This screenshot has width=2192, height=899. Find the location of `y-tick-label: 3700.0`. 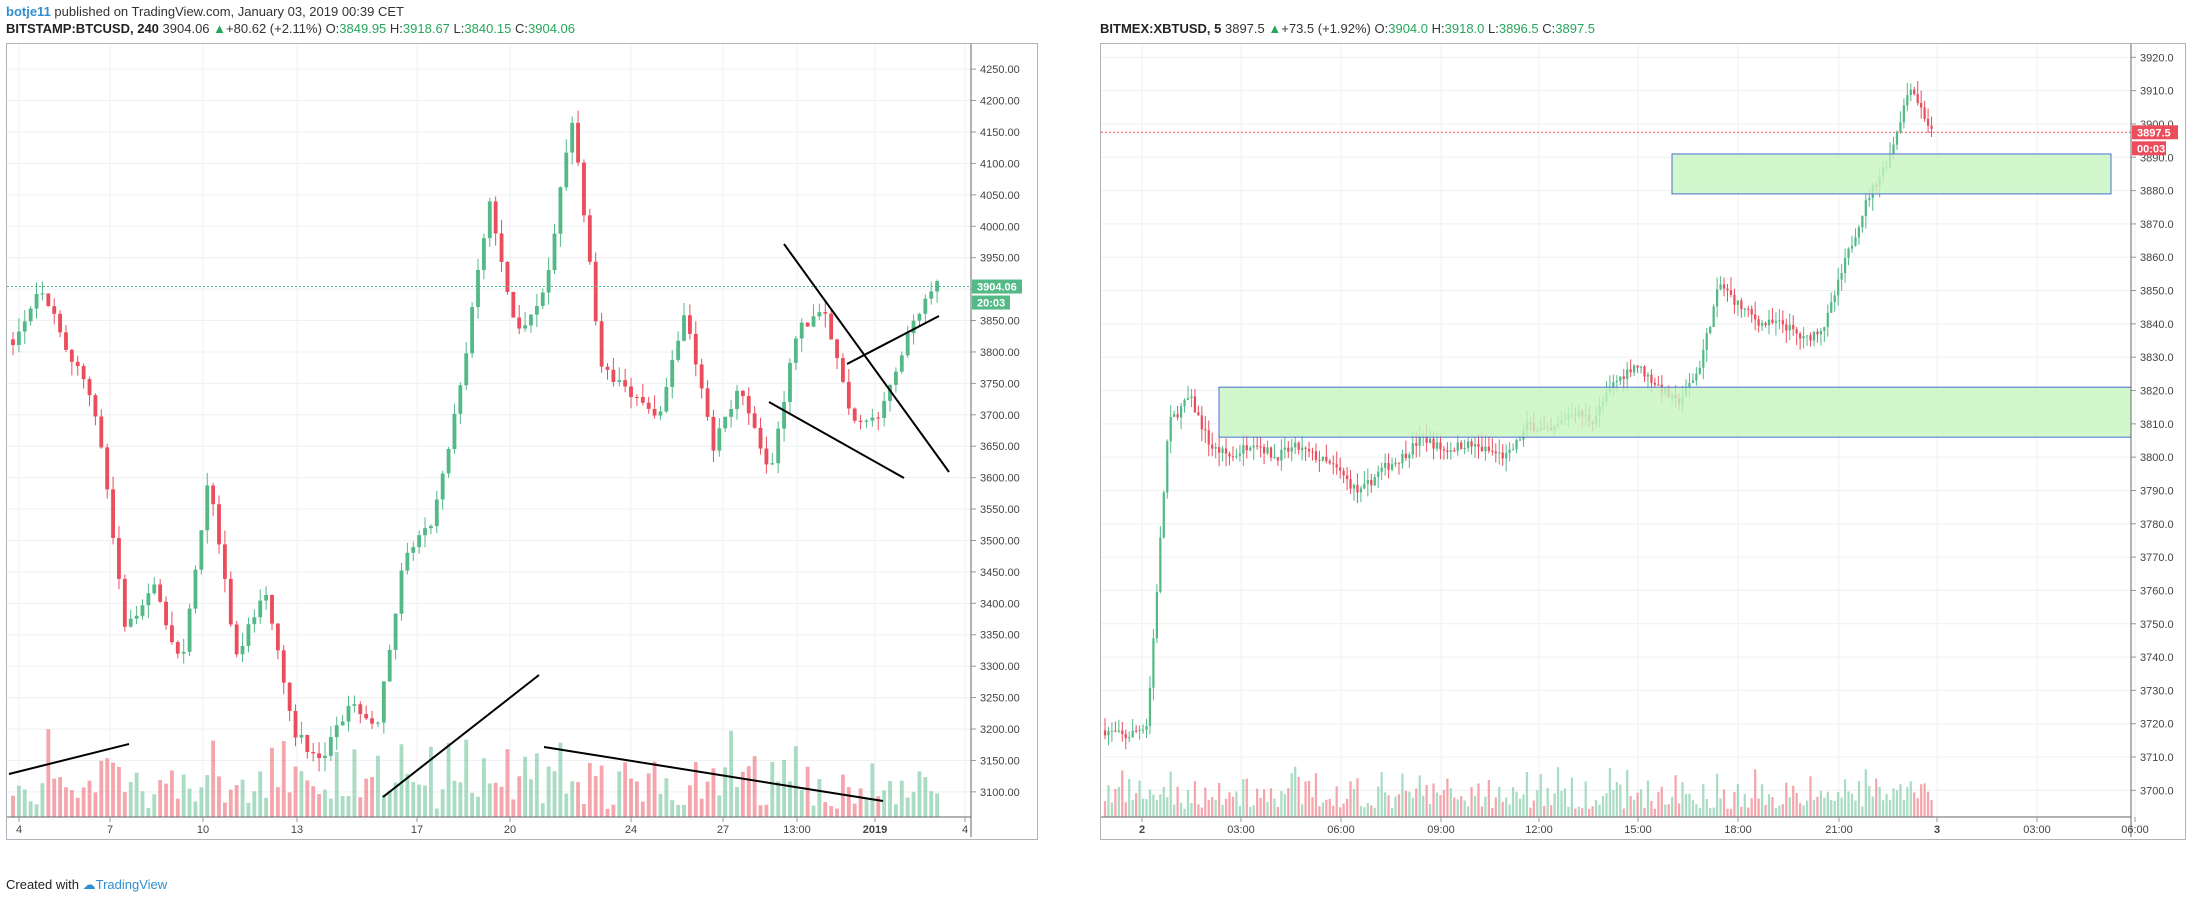

y-tick-label: 3700.0 is located at coordinates (2157, 791).